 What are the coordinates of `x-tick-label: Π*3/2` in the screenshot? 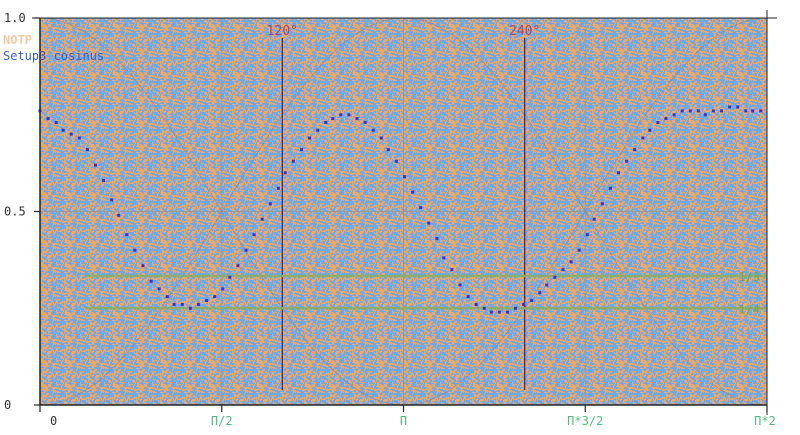 It's located at (585, 421).